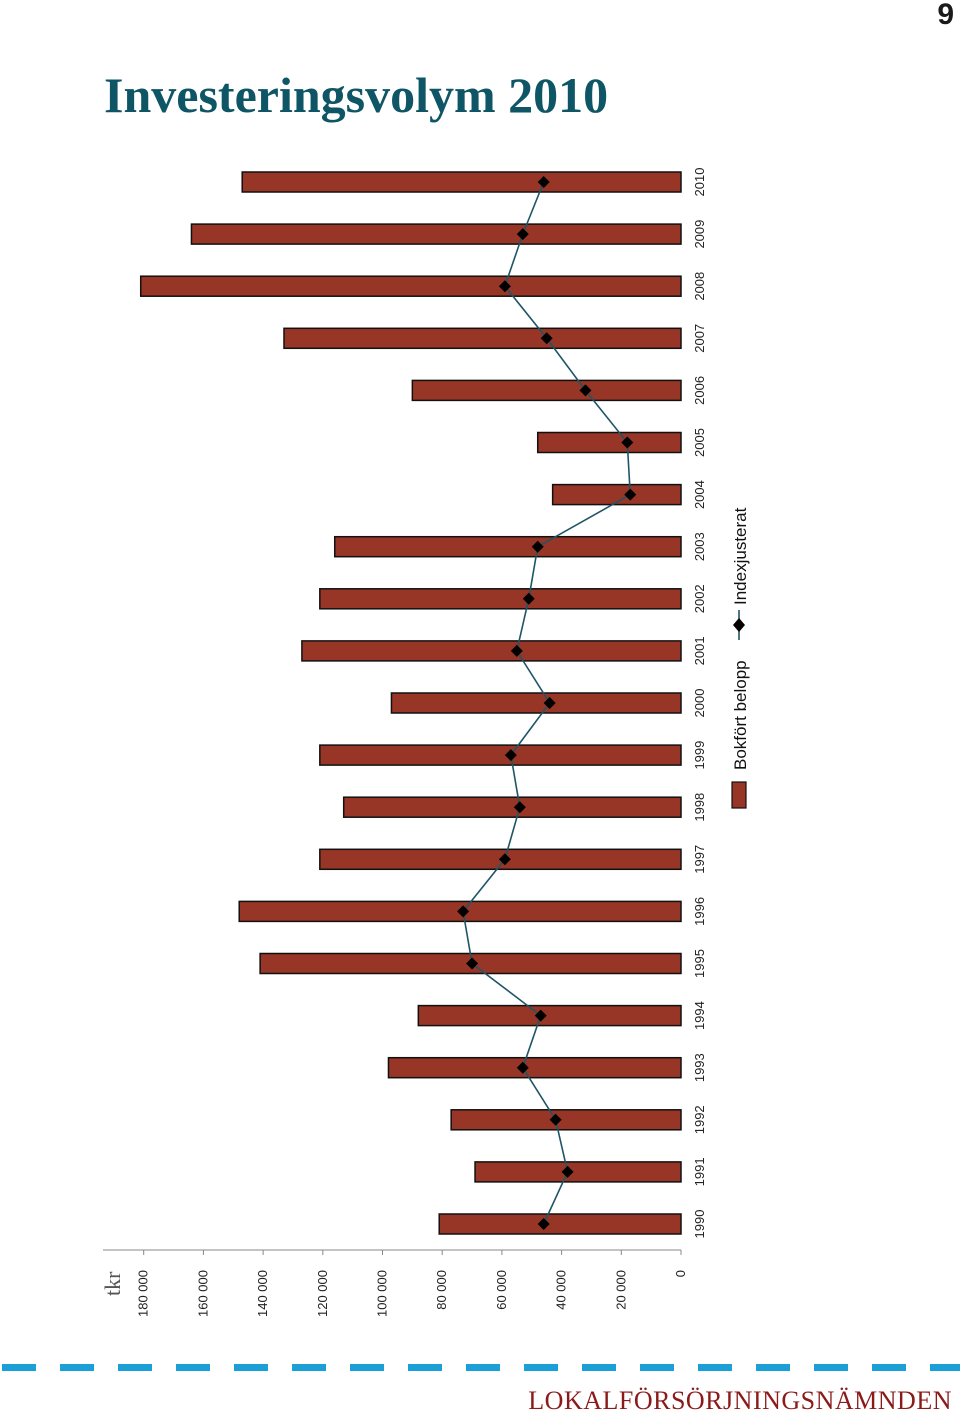 This screenshot has width=960, height=1422. Describe the element at coordinates (699, 546) in the screenshot. I see `category-label: 2003` at that location.